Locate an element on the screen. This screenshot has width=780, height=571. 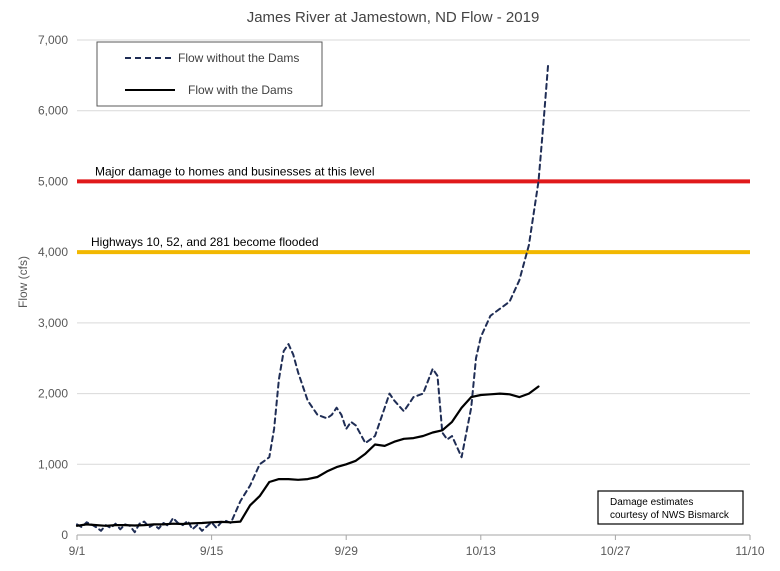
chart-title: James River at Jamestown, ND Flow - 2019 is located at coordinates (393, 17).